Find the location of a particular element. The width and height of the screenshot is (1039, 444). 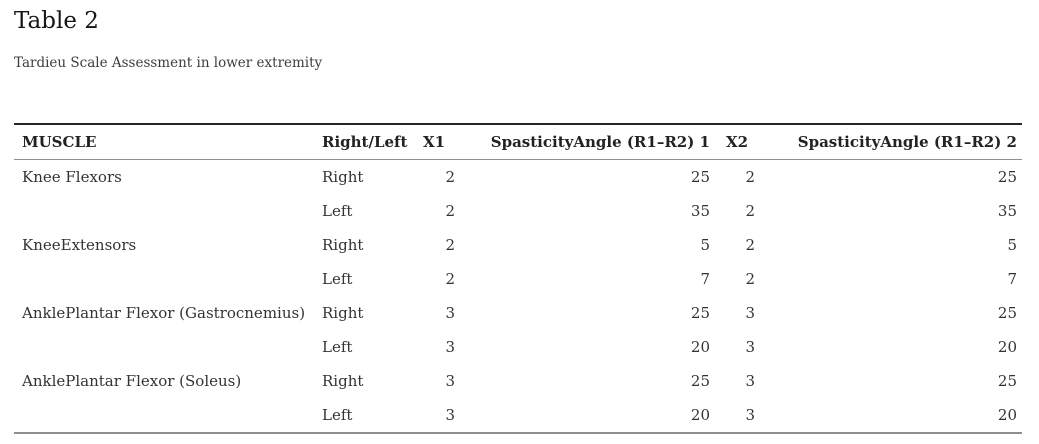

column-header-muscle: MUSCLE is located at coordinates (59, 141).